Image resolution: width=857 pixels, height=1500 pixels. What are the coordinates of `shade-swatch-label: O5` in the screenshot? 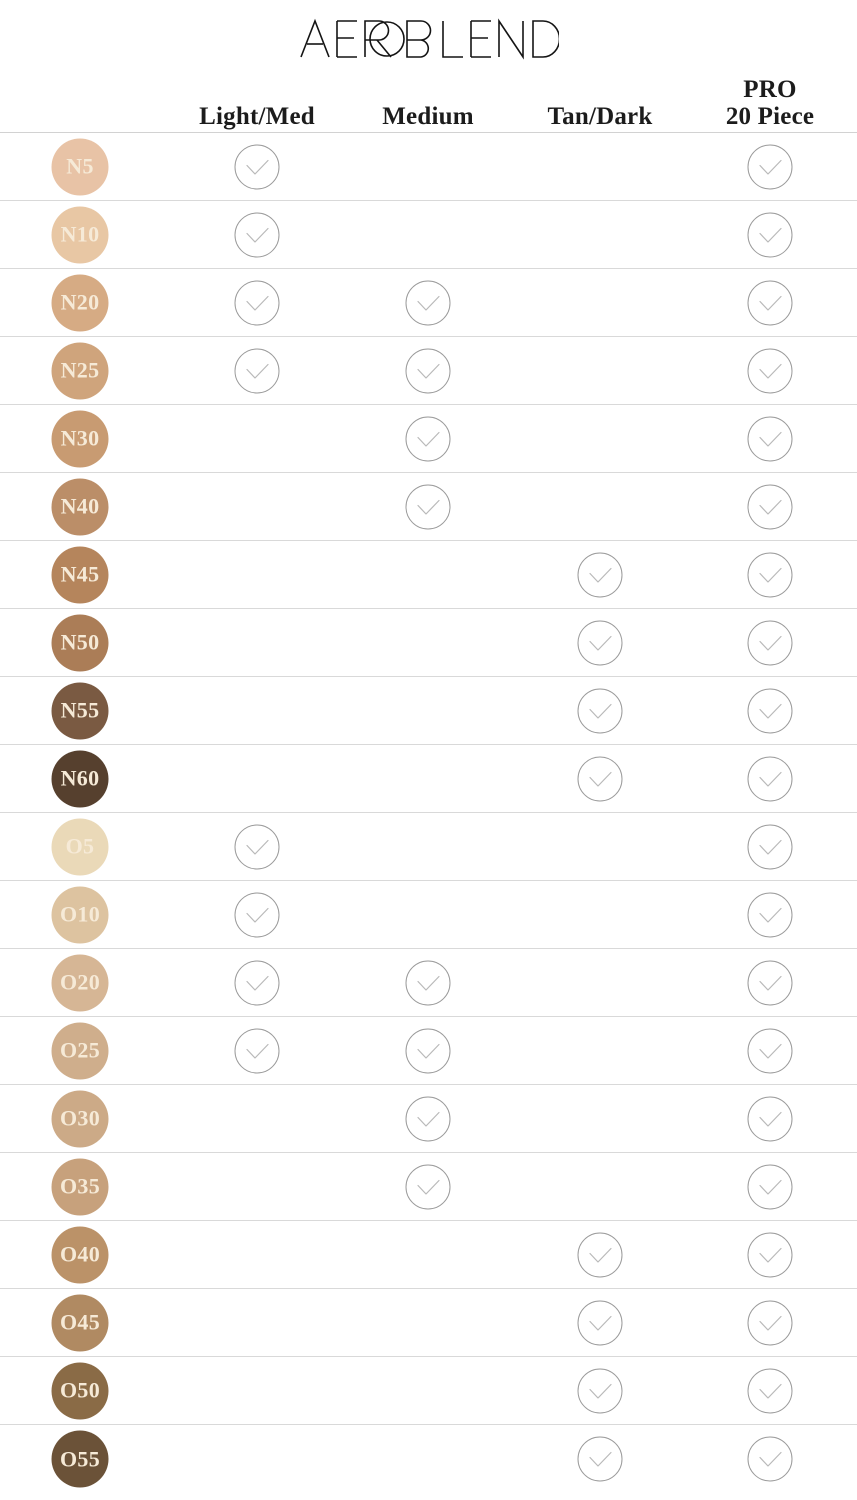 It's located at (80, 846).